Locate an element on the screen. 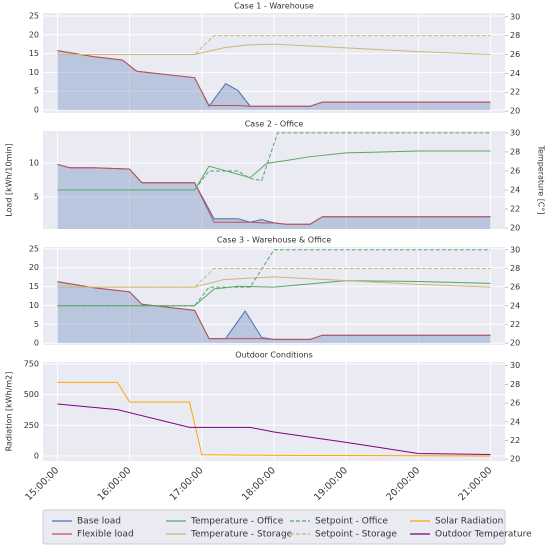  panel-title: Outdoor Conditions is located at coordinates (274, 355).